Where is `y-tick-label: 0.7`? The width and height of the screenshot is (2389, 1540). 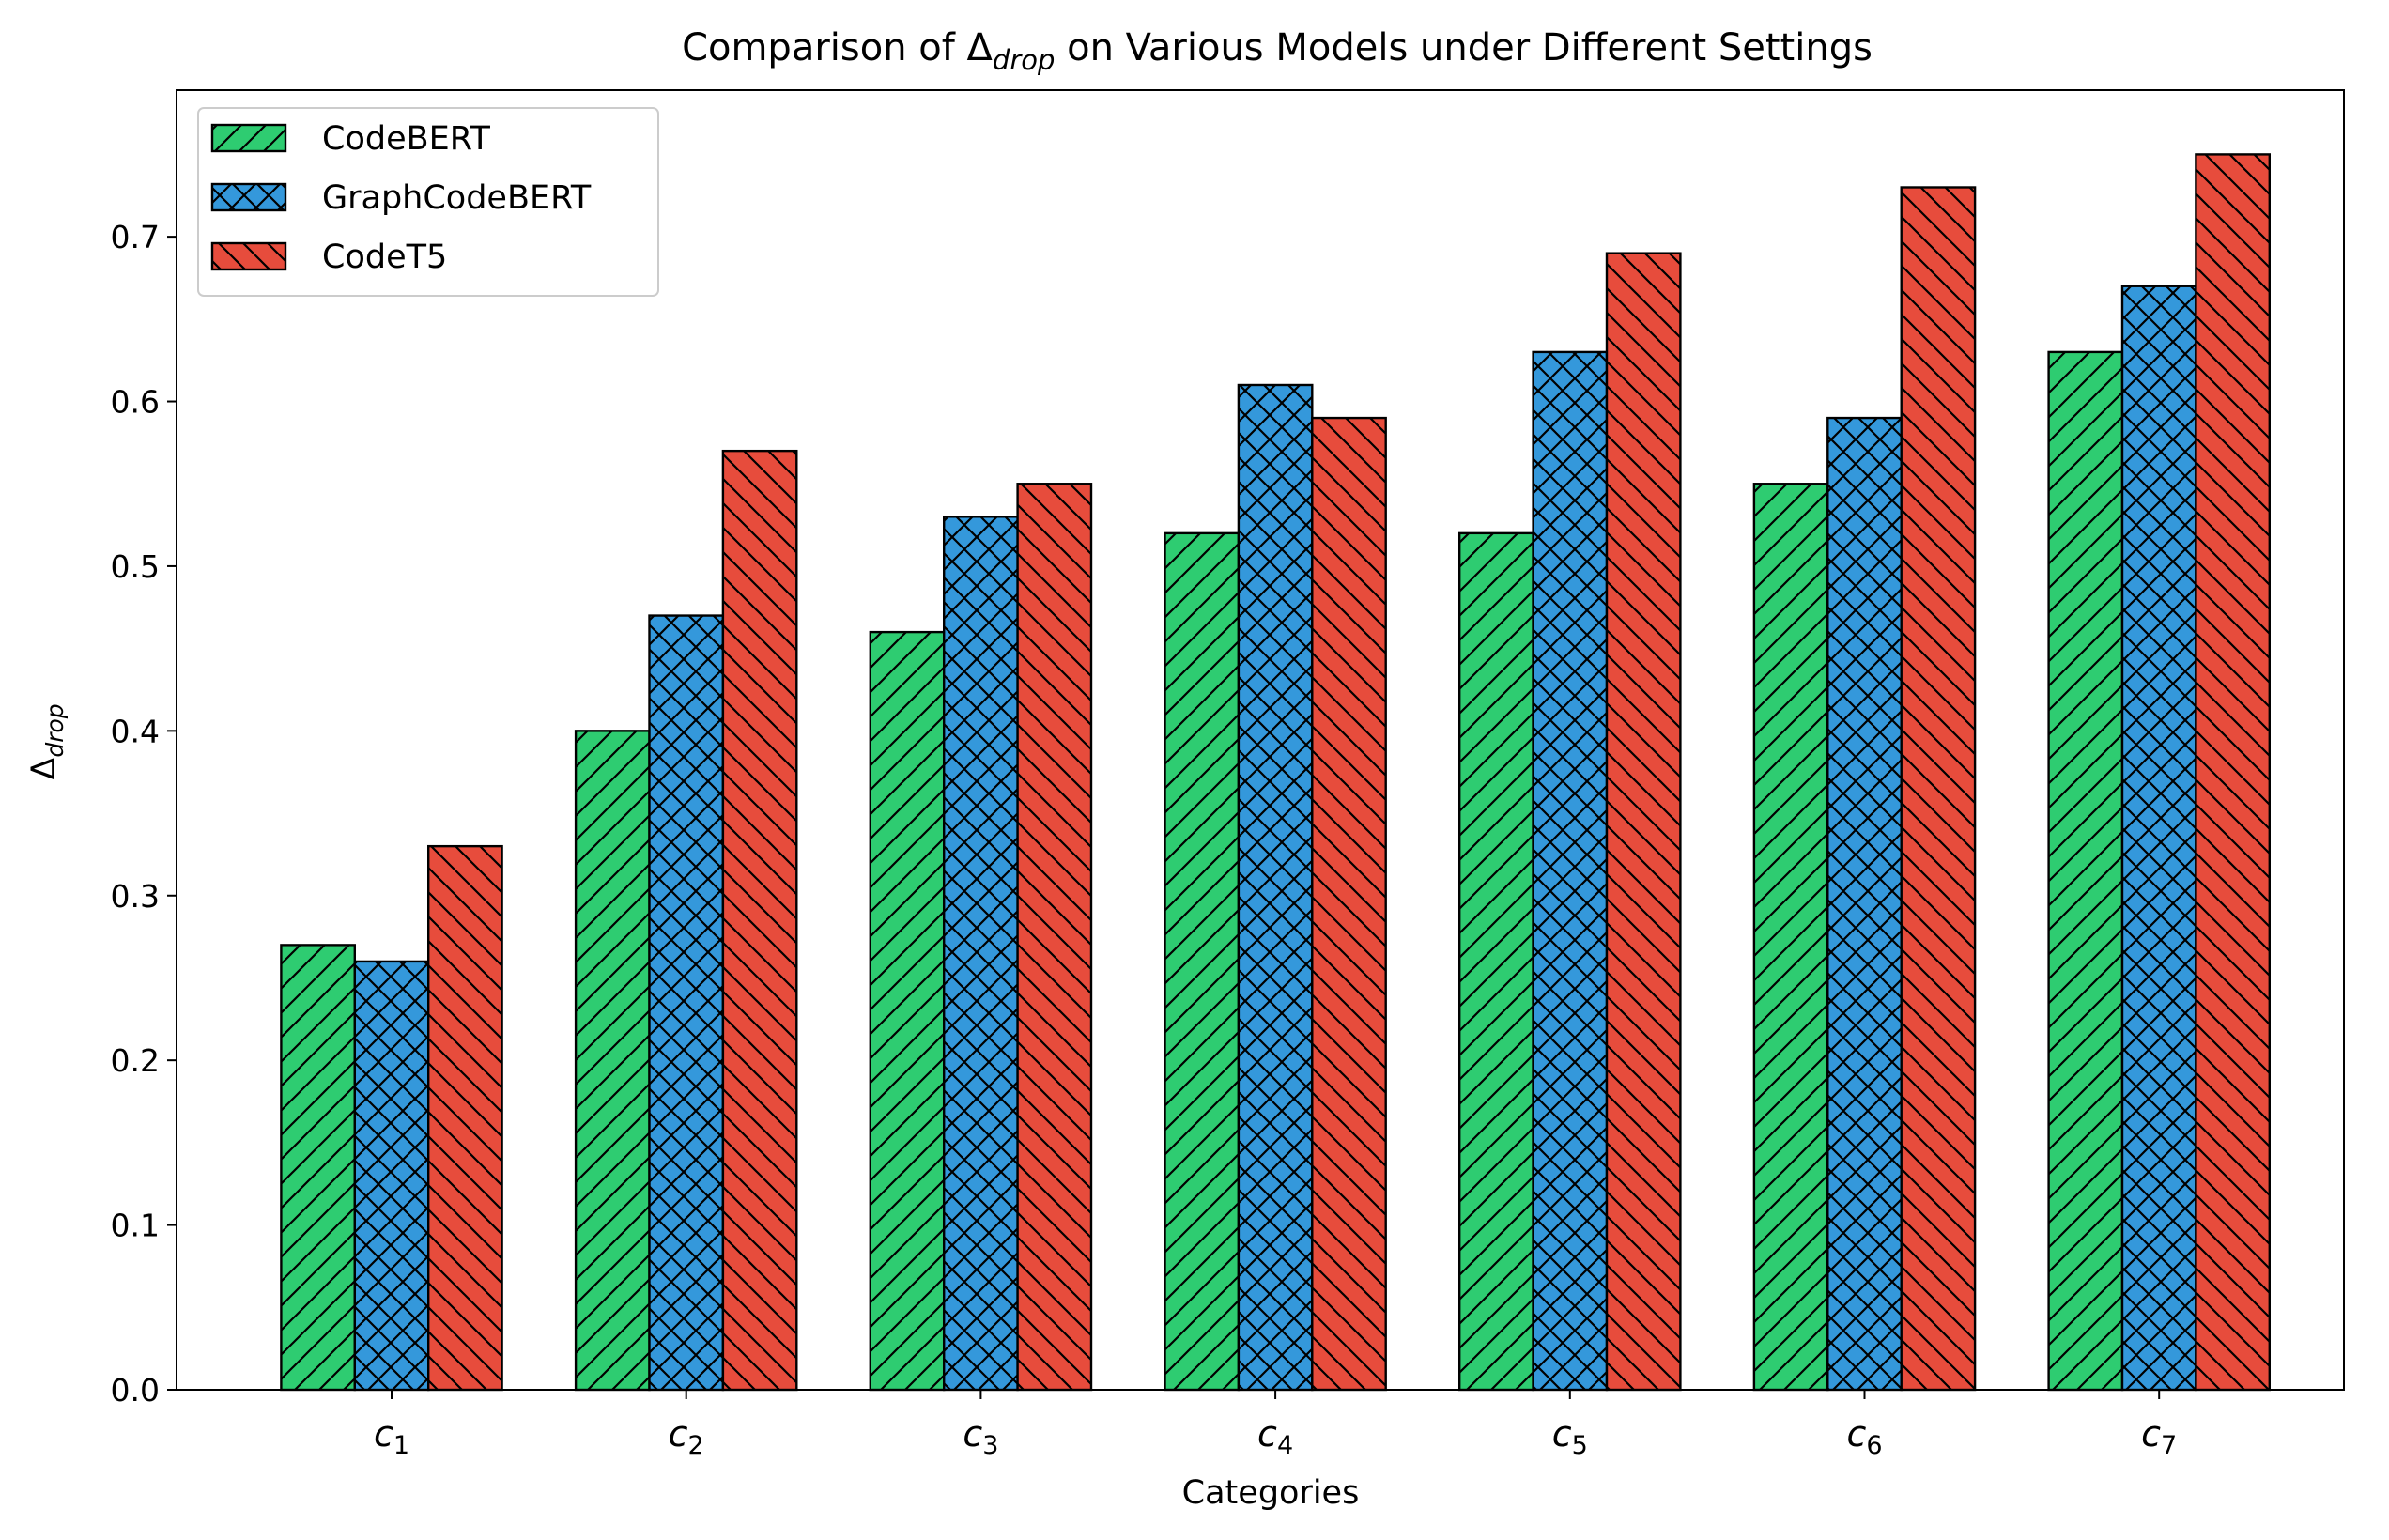 y-tick-label: 0.7 is located at coordinates (135, 237).